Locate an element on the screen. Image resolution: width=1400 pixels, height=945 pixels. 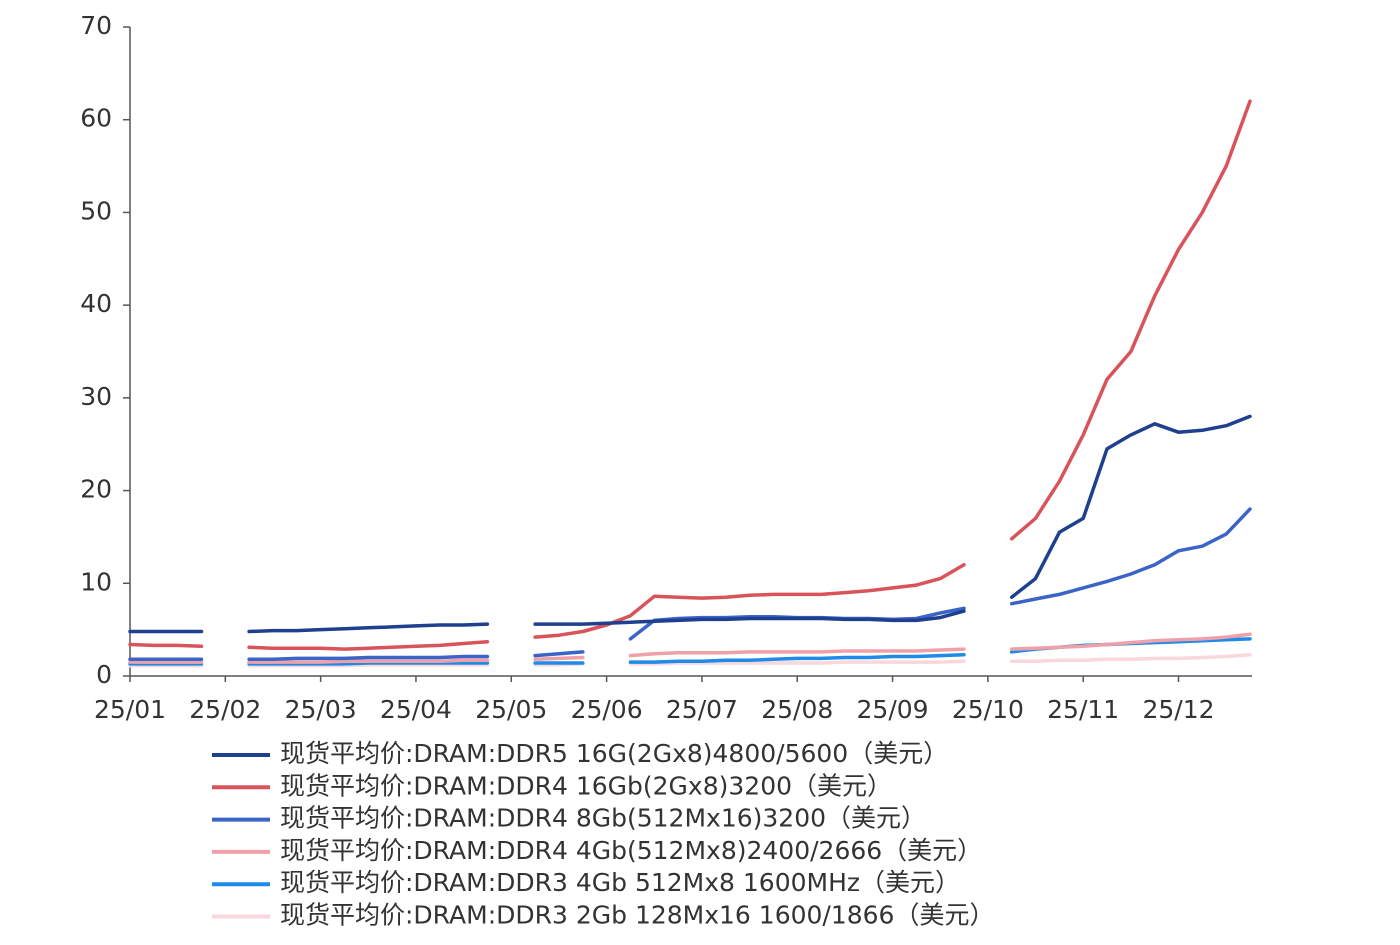
y-tick-label: 20 is located at coordinates (96, 489).